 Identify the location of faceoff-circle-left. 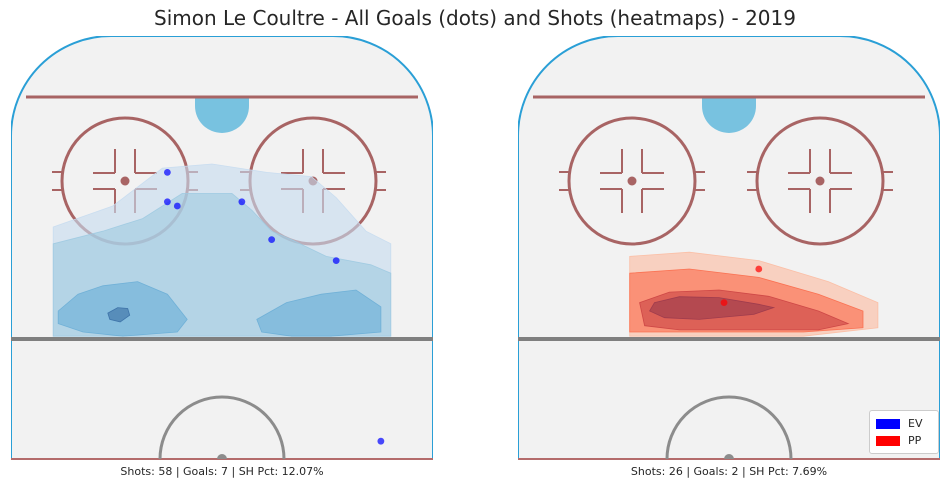
(632, 181).